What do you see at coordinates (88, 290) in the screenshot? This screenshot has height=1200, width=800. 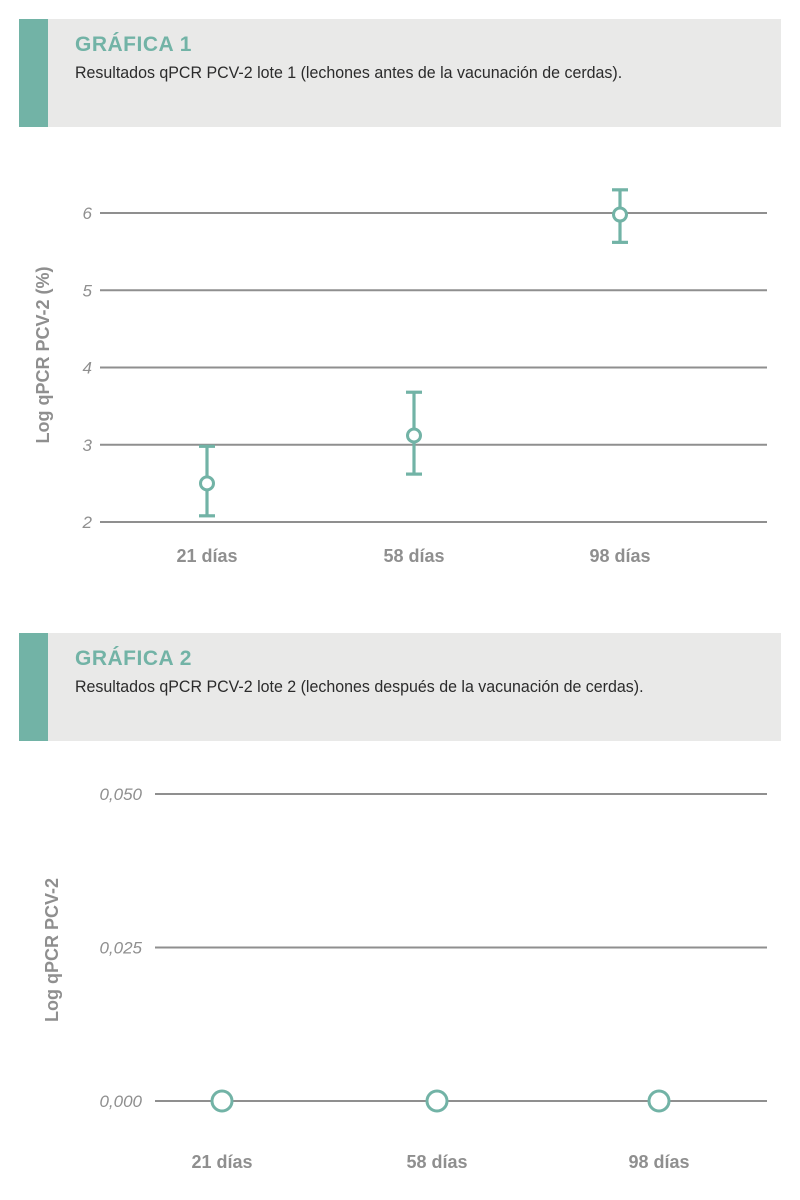 I see `chart1-ytick-label: 5` at bounding box center [88, 290].